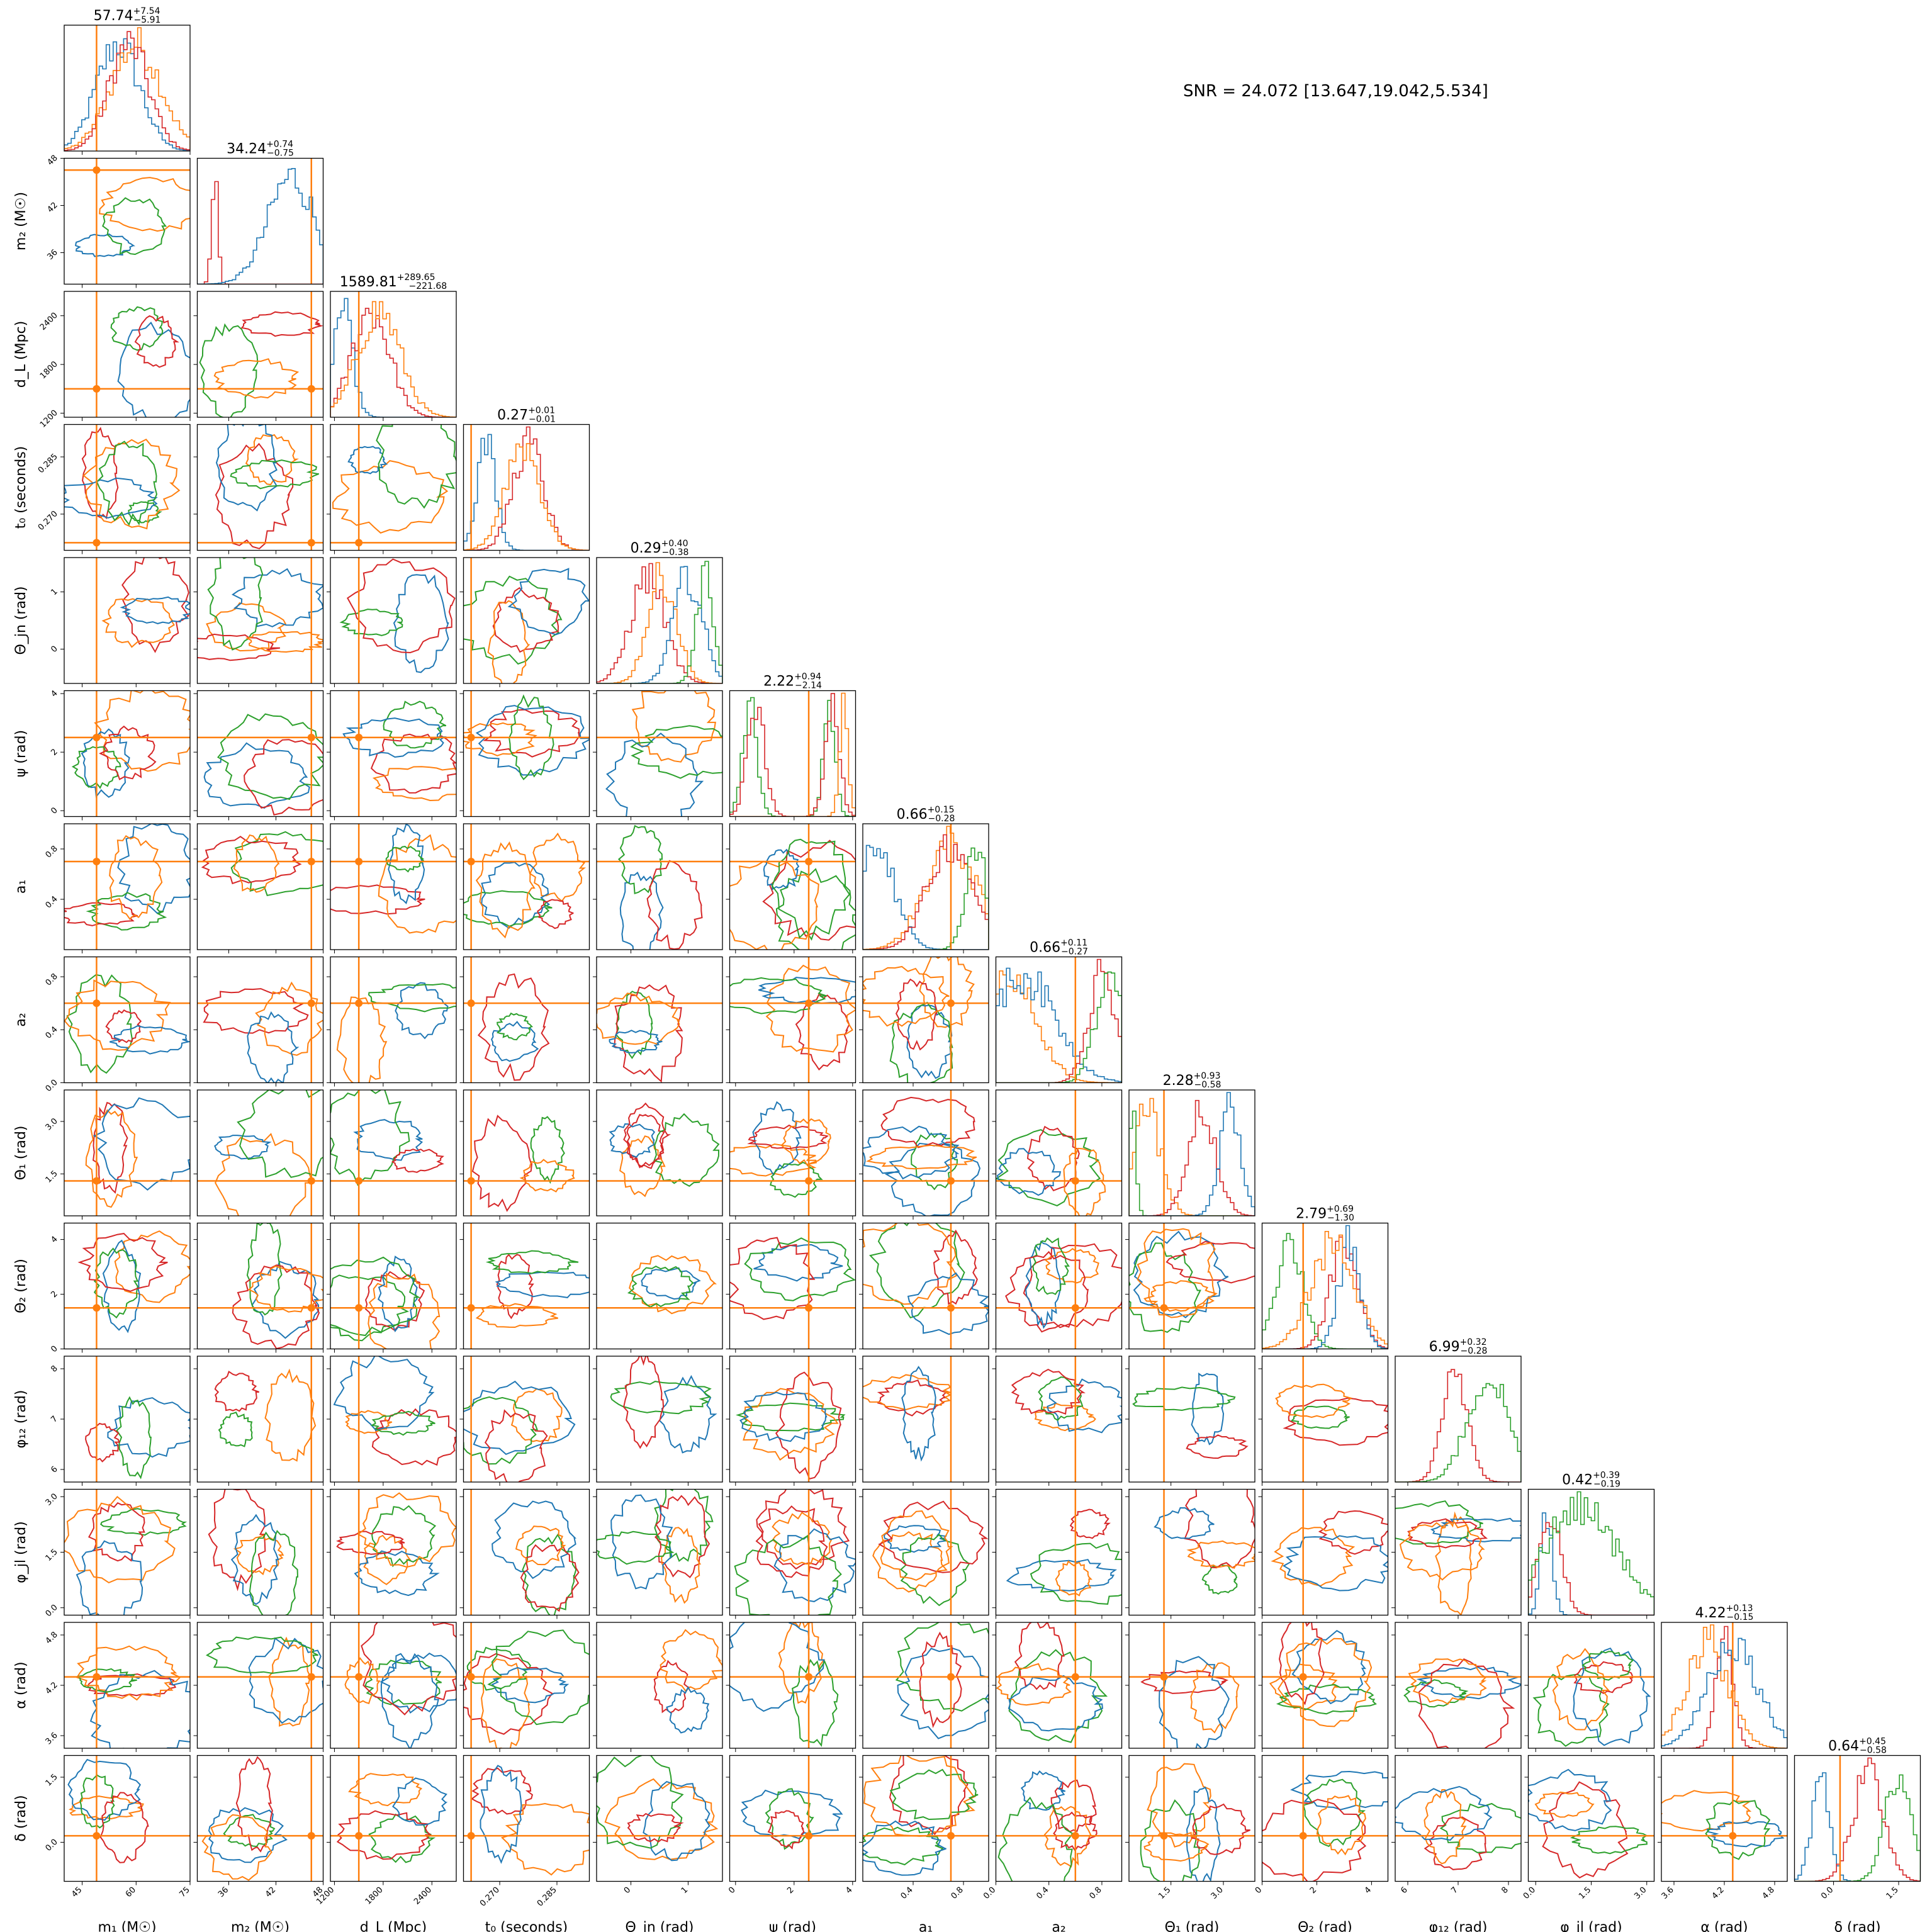  What do you see at coordinates (258, 489) in the screenshot?
I see `panel-m2-t0` at bounding box center [258, 489].